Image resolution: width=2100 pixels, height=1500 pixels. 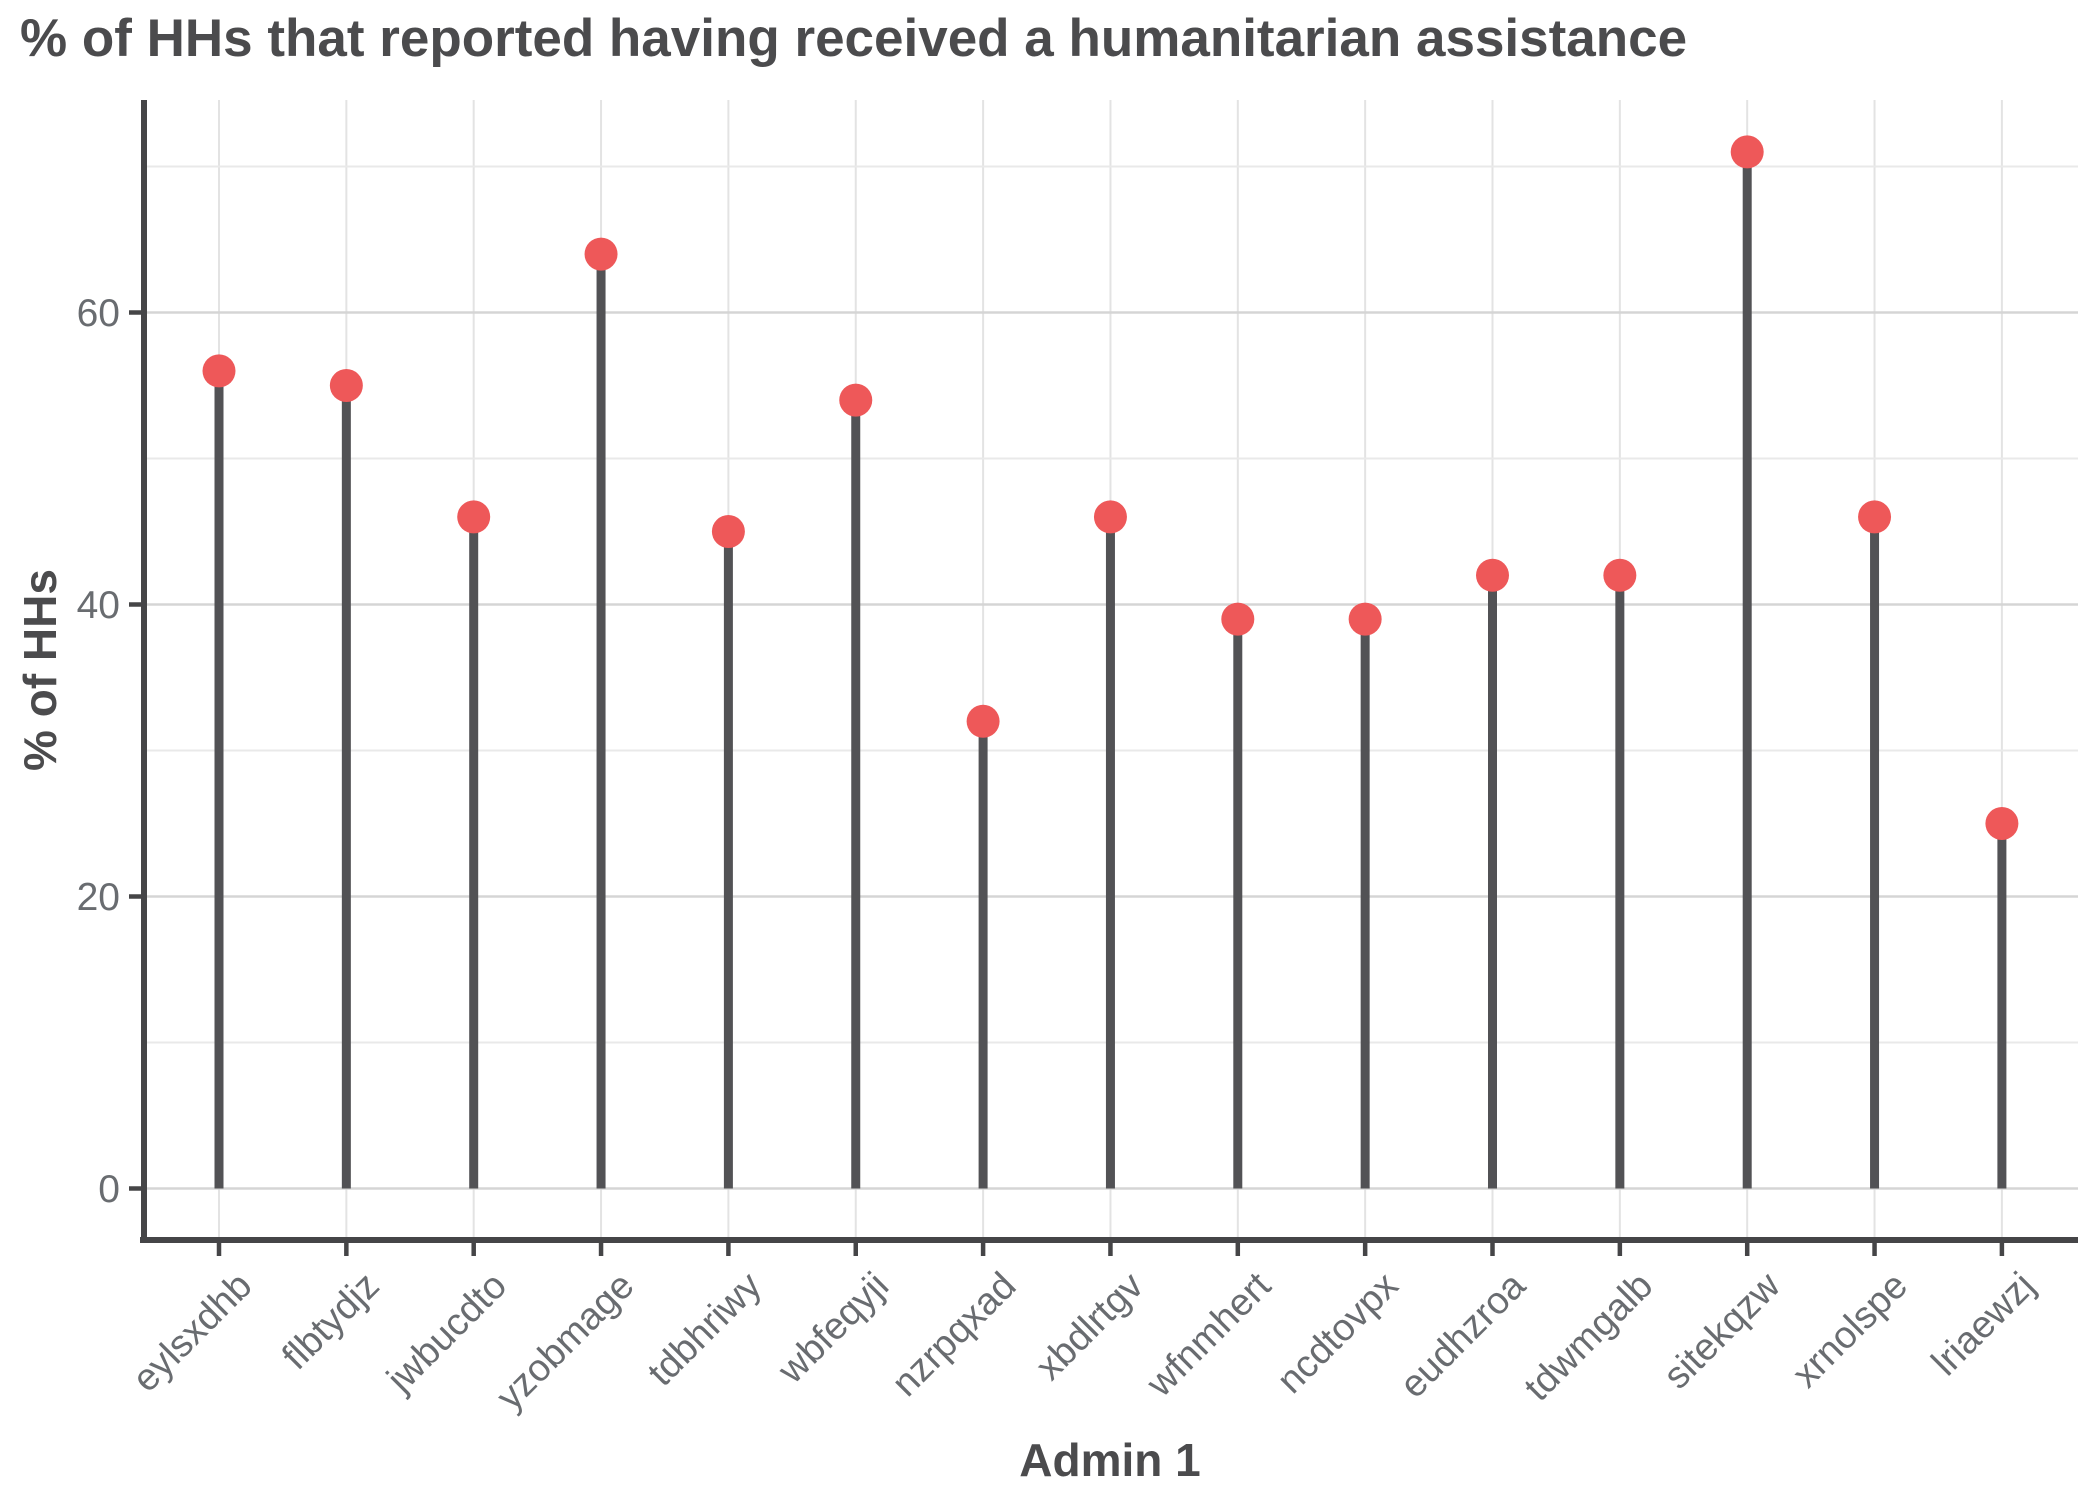 I want to click on x-tick-label: yzobmage, so click(x=566, y=1342).